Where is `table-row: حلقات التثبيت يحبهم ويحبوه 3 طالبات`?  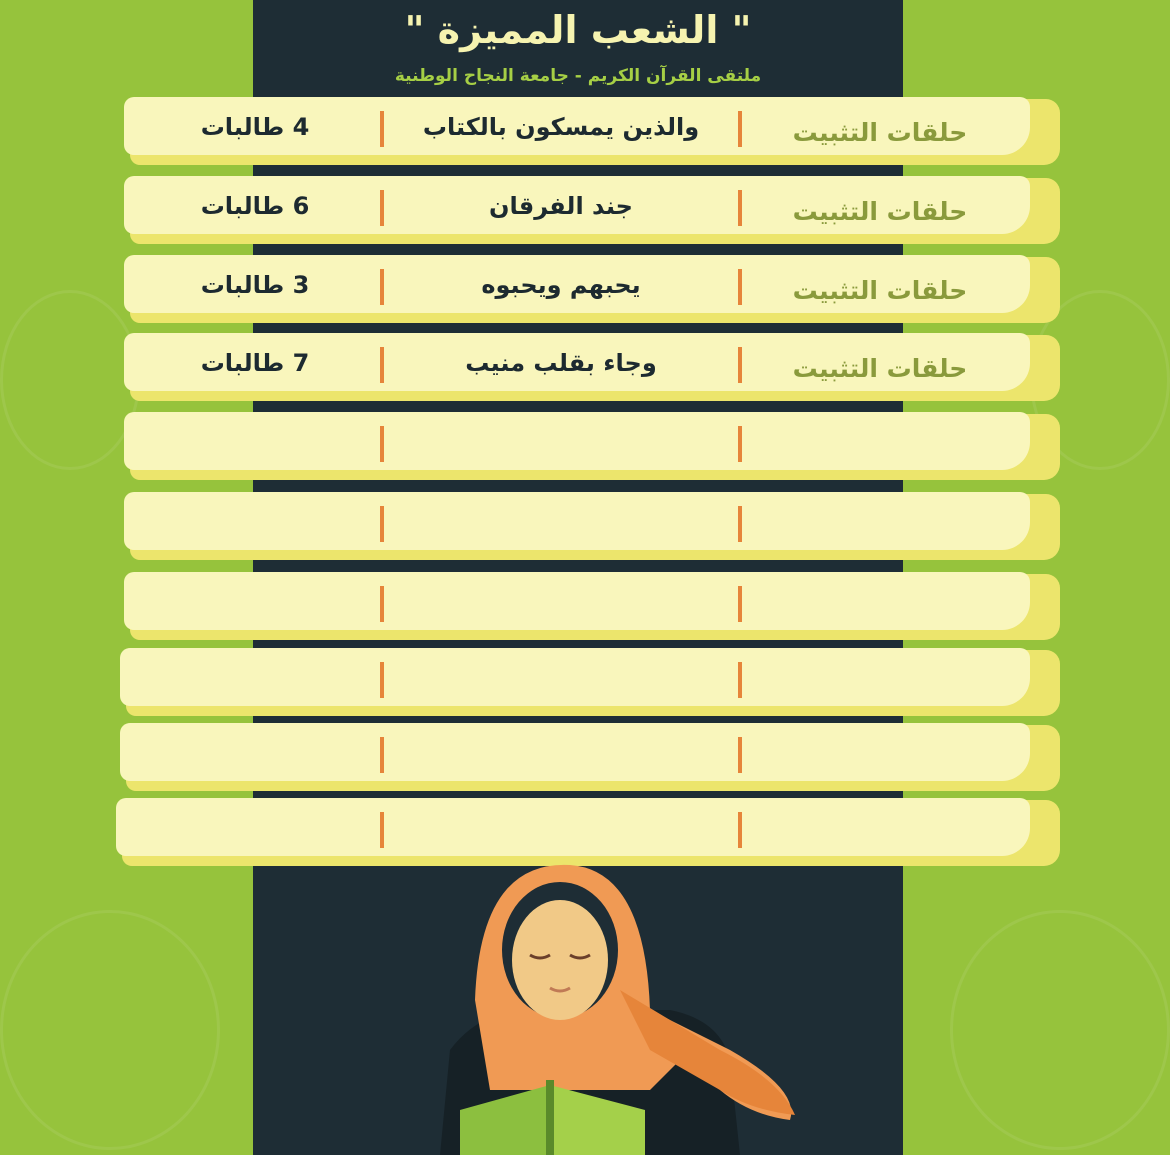 table-row: حلقات التثبيت يحبهم ويحبوه 3 طالبات is located at coordinates (592, 289).